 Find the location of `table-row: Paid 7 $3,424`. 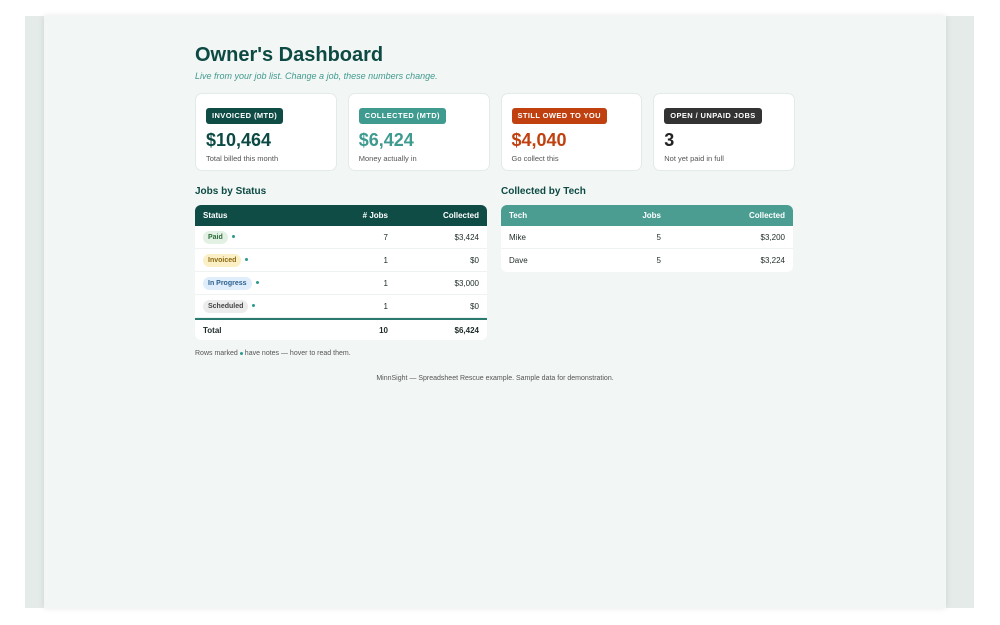

table-row: Paid 7 $3,424 is located at coordinates (341, 237).